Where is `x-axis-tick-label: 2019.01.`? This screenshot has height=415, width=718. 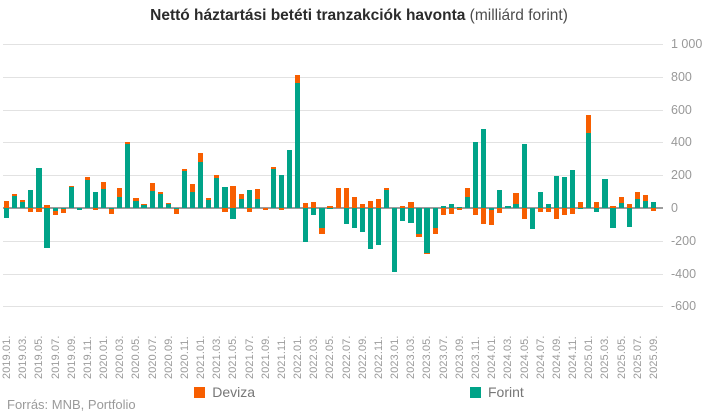
x-axis-tick-label: 2019.01. is located at coordinates (7, 357).